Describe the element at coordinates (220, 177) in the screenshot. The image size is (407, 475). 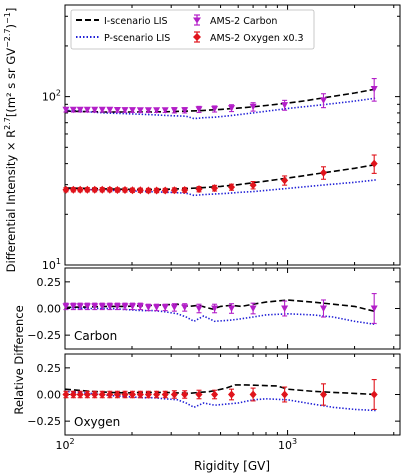
I see `i-lis-oxygen-line` at that location.